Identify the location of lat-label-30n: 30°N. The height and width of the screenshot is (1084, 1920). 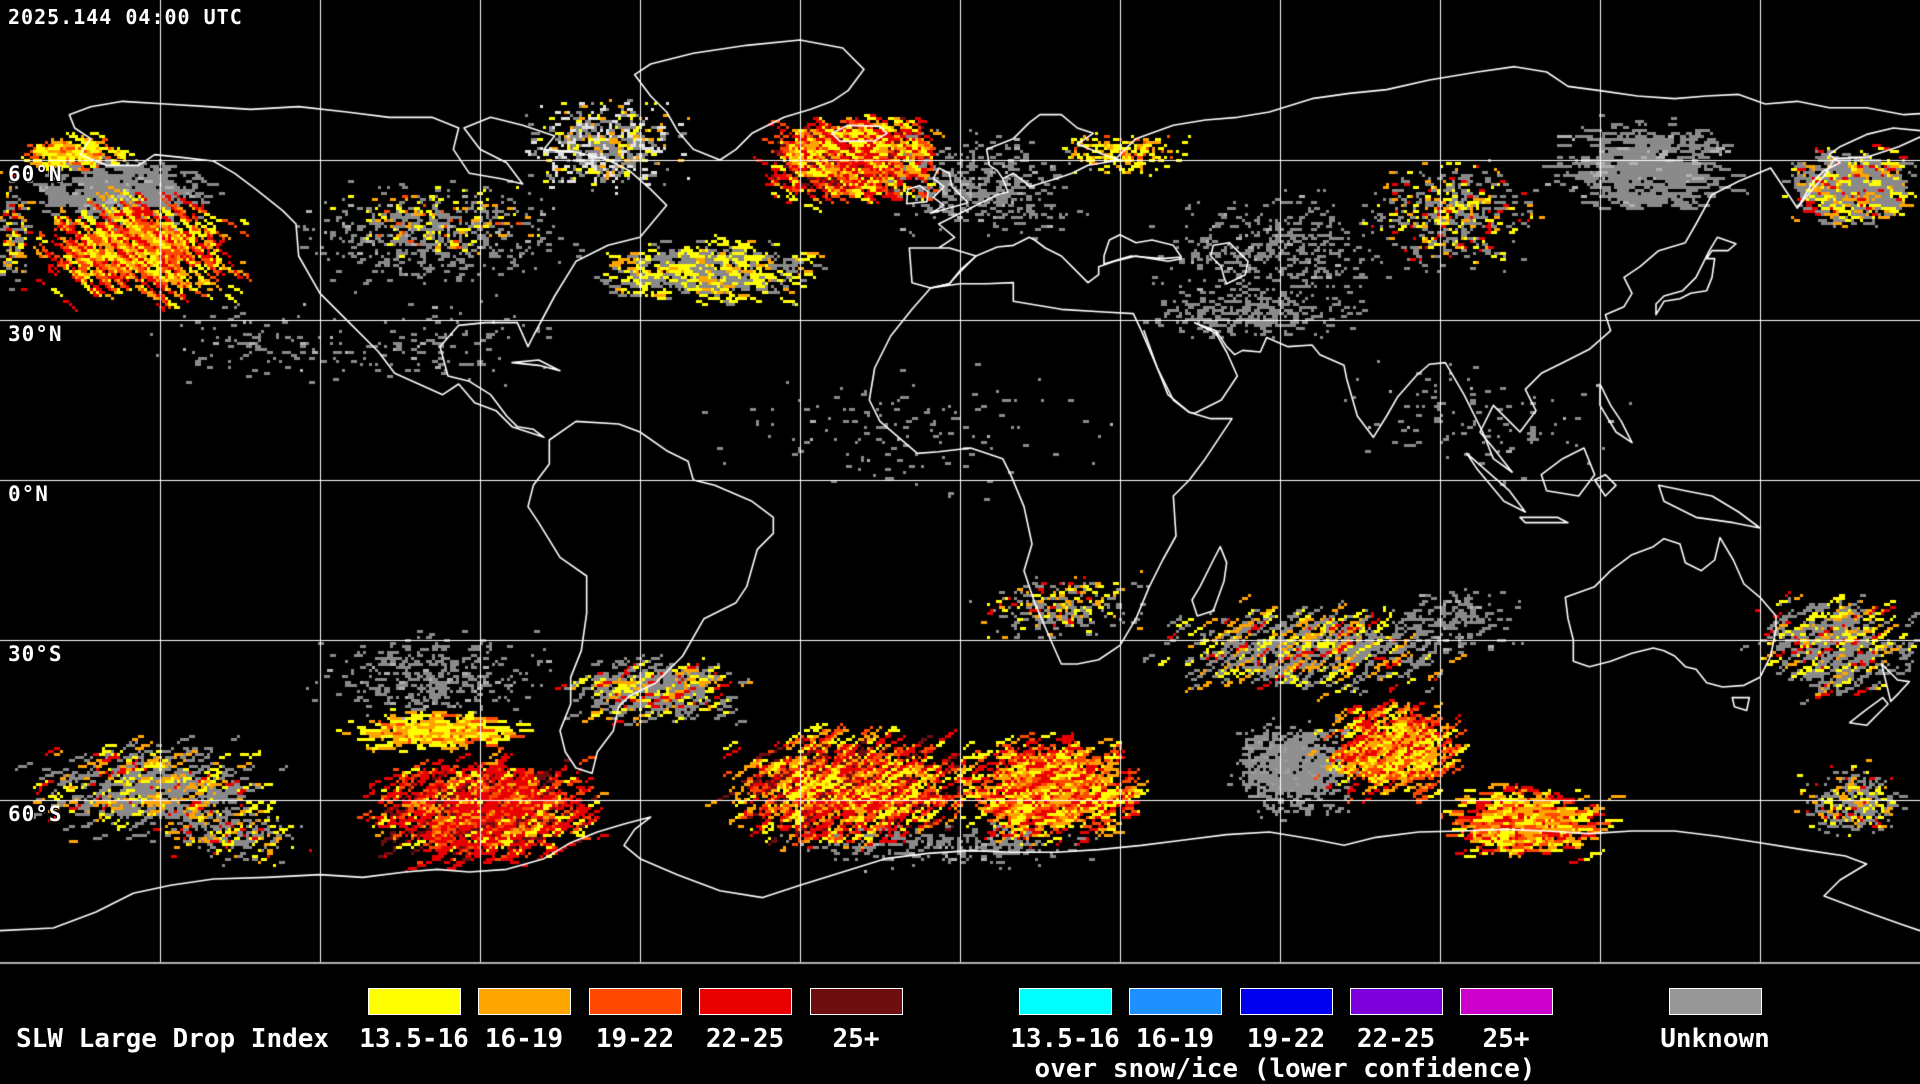
(35, 334).